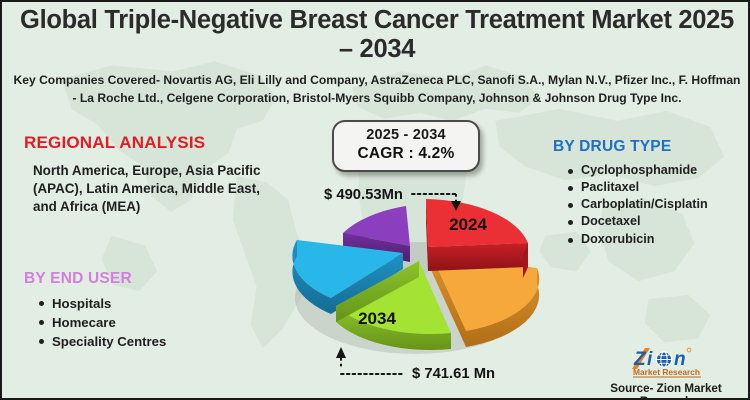 The width and height of the screenshot is (750, 400). What do you see at coordinates (612, 146) in the screenshot?
I see `by-drug-type-title: BY DRUG TYPE` at bounding box center [612, 146].